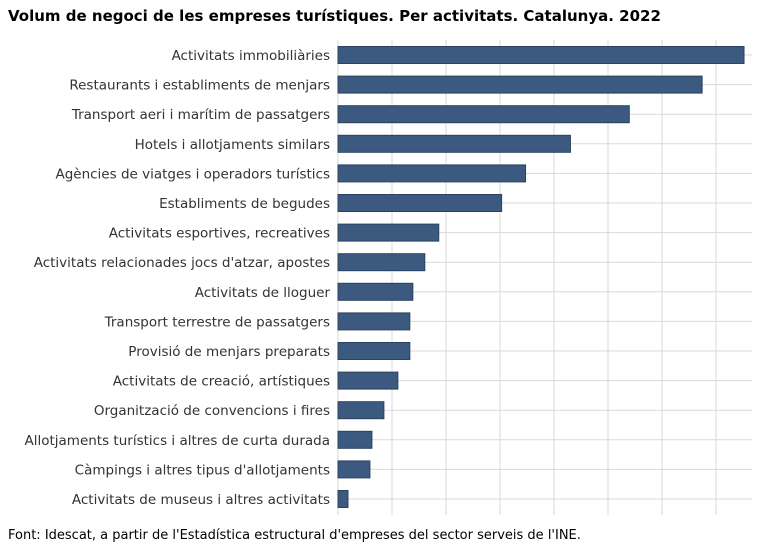  I want to click on category-label: Provisió de menjars preparats, so click(229, 352).